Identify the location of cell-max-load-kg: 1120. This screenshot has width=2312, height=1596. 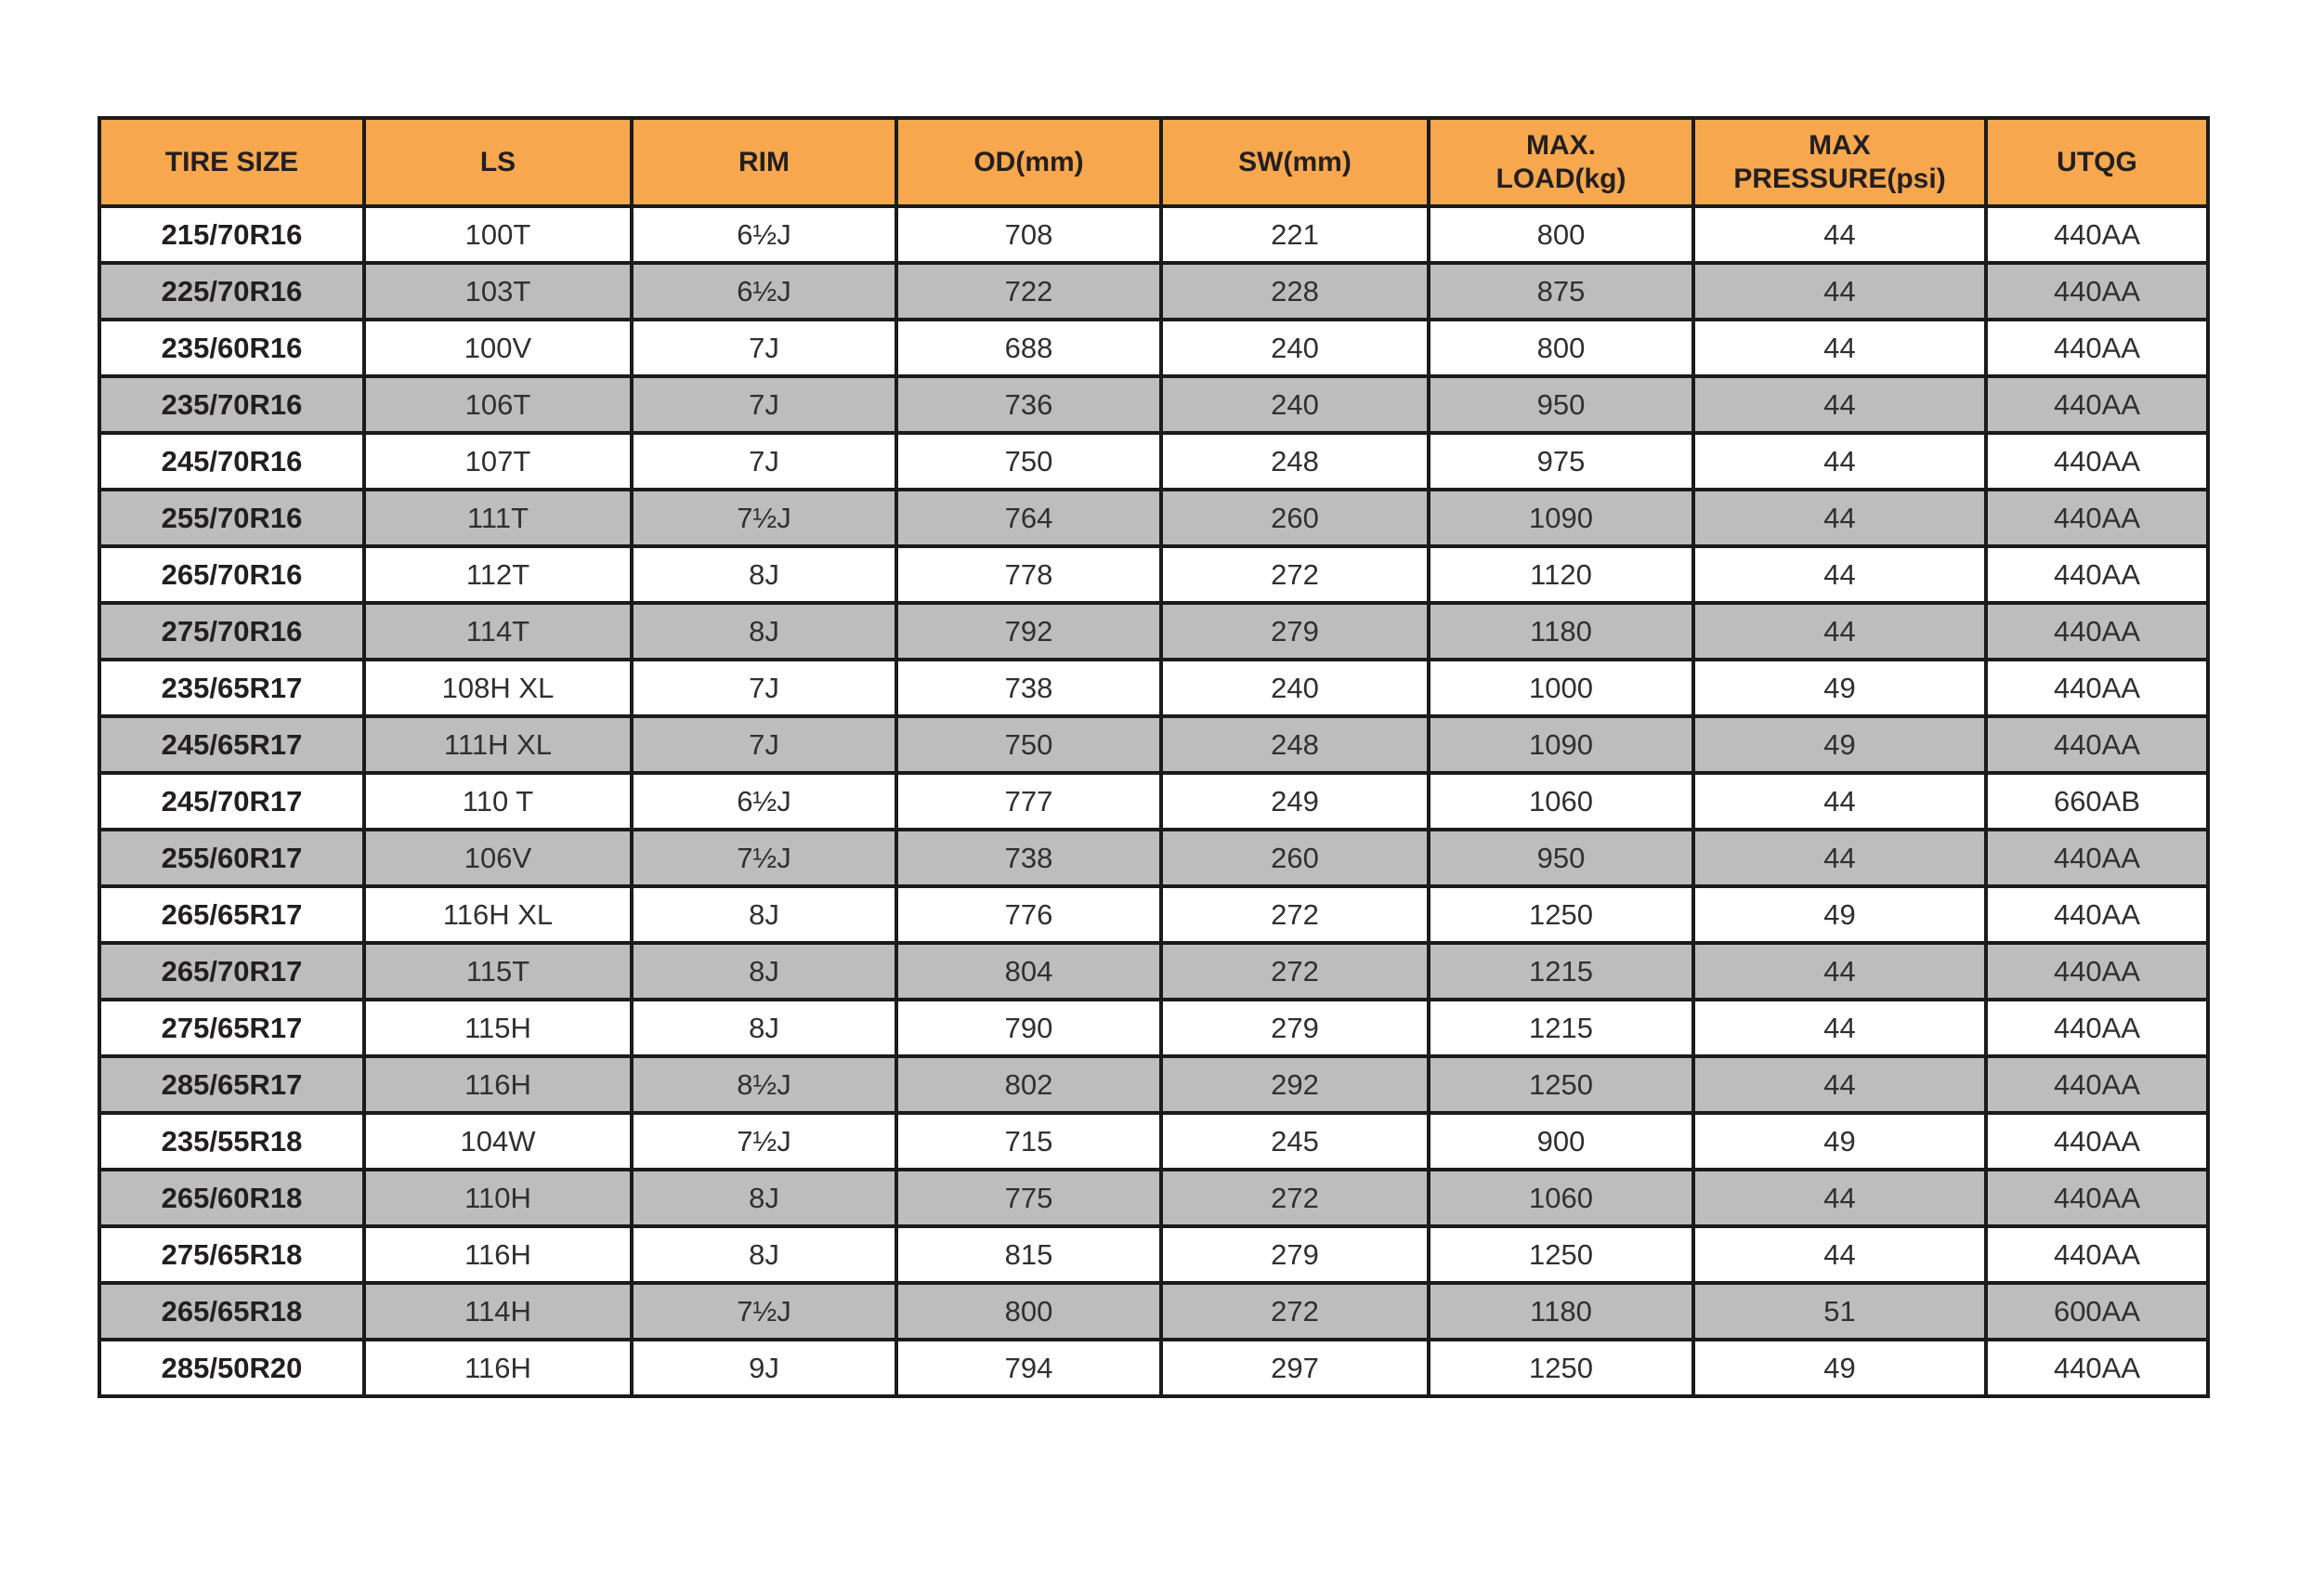
(1561, 575).